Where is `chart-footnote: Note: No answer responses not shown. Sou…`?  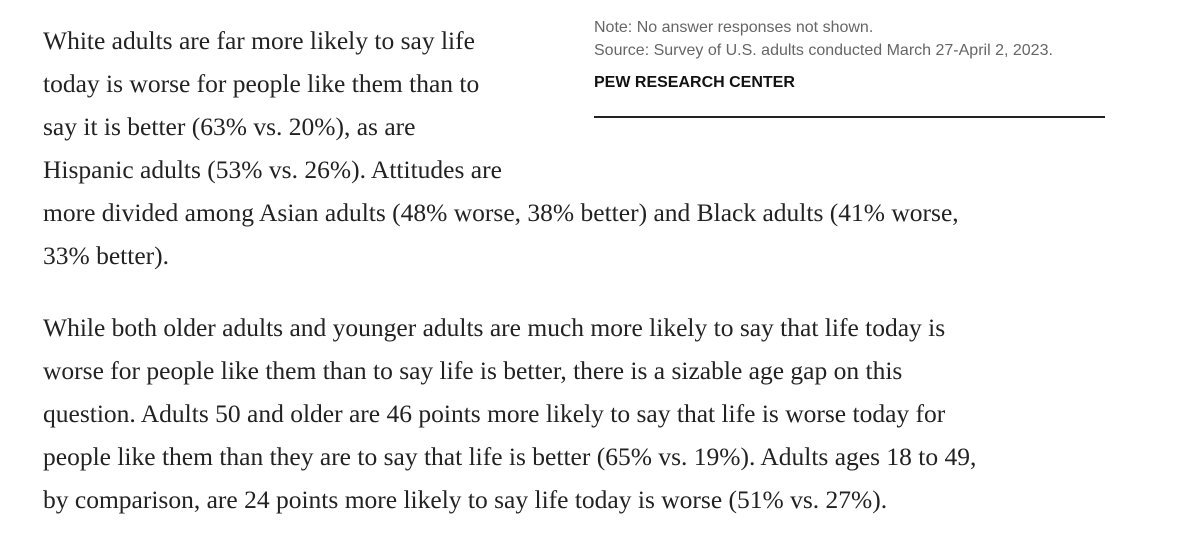 chart-footnote: Note: No answer responses not shown. Sou… is located at coordinates (849, 67).